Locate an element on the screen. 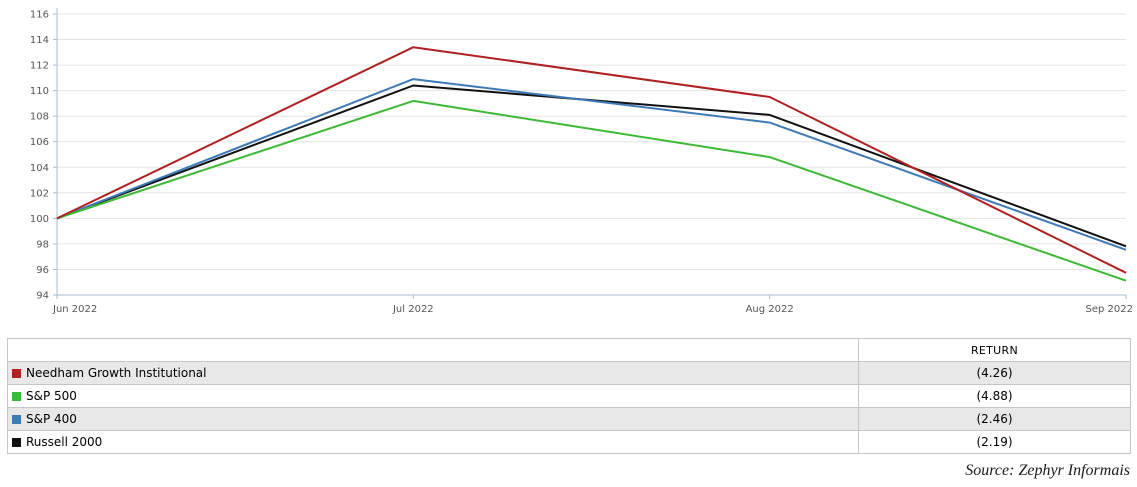  svg-text: 110 is located at coordinates (39, 91).